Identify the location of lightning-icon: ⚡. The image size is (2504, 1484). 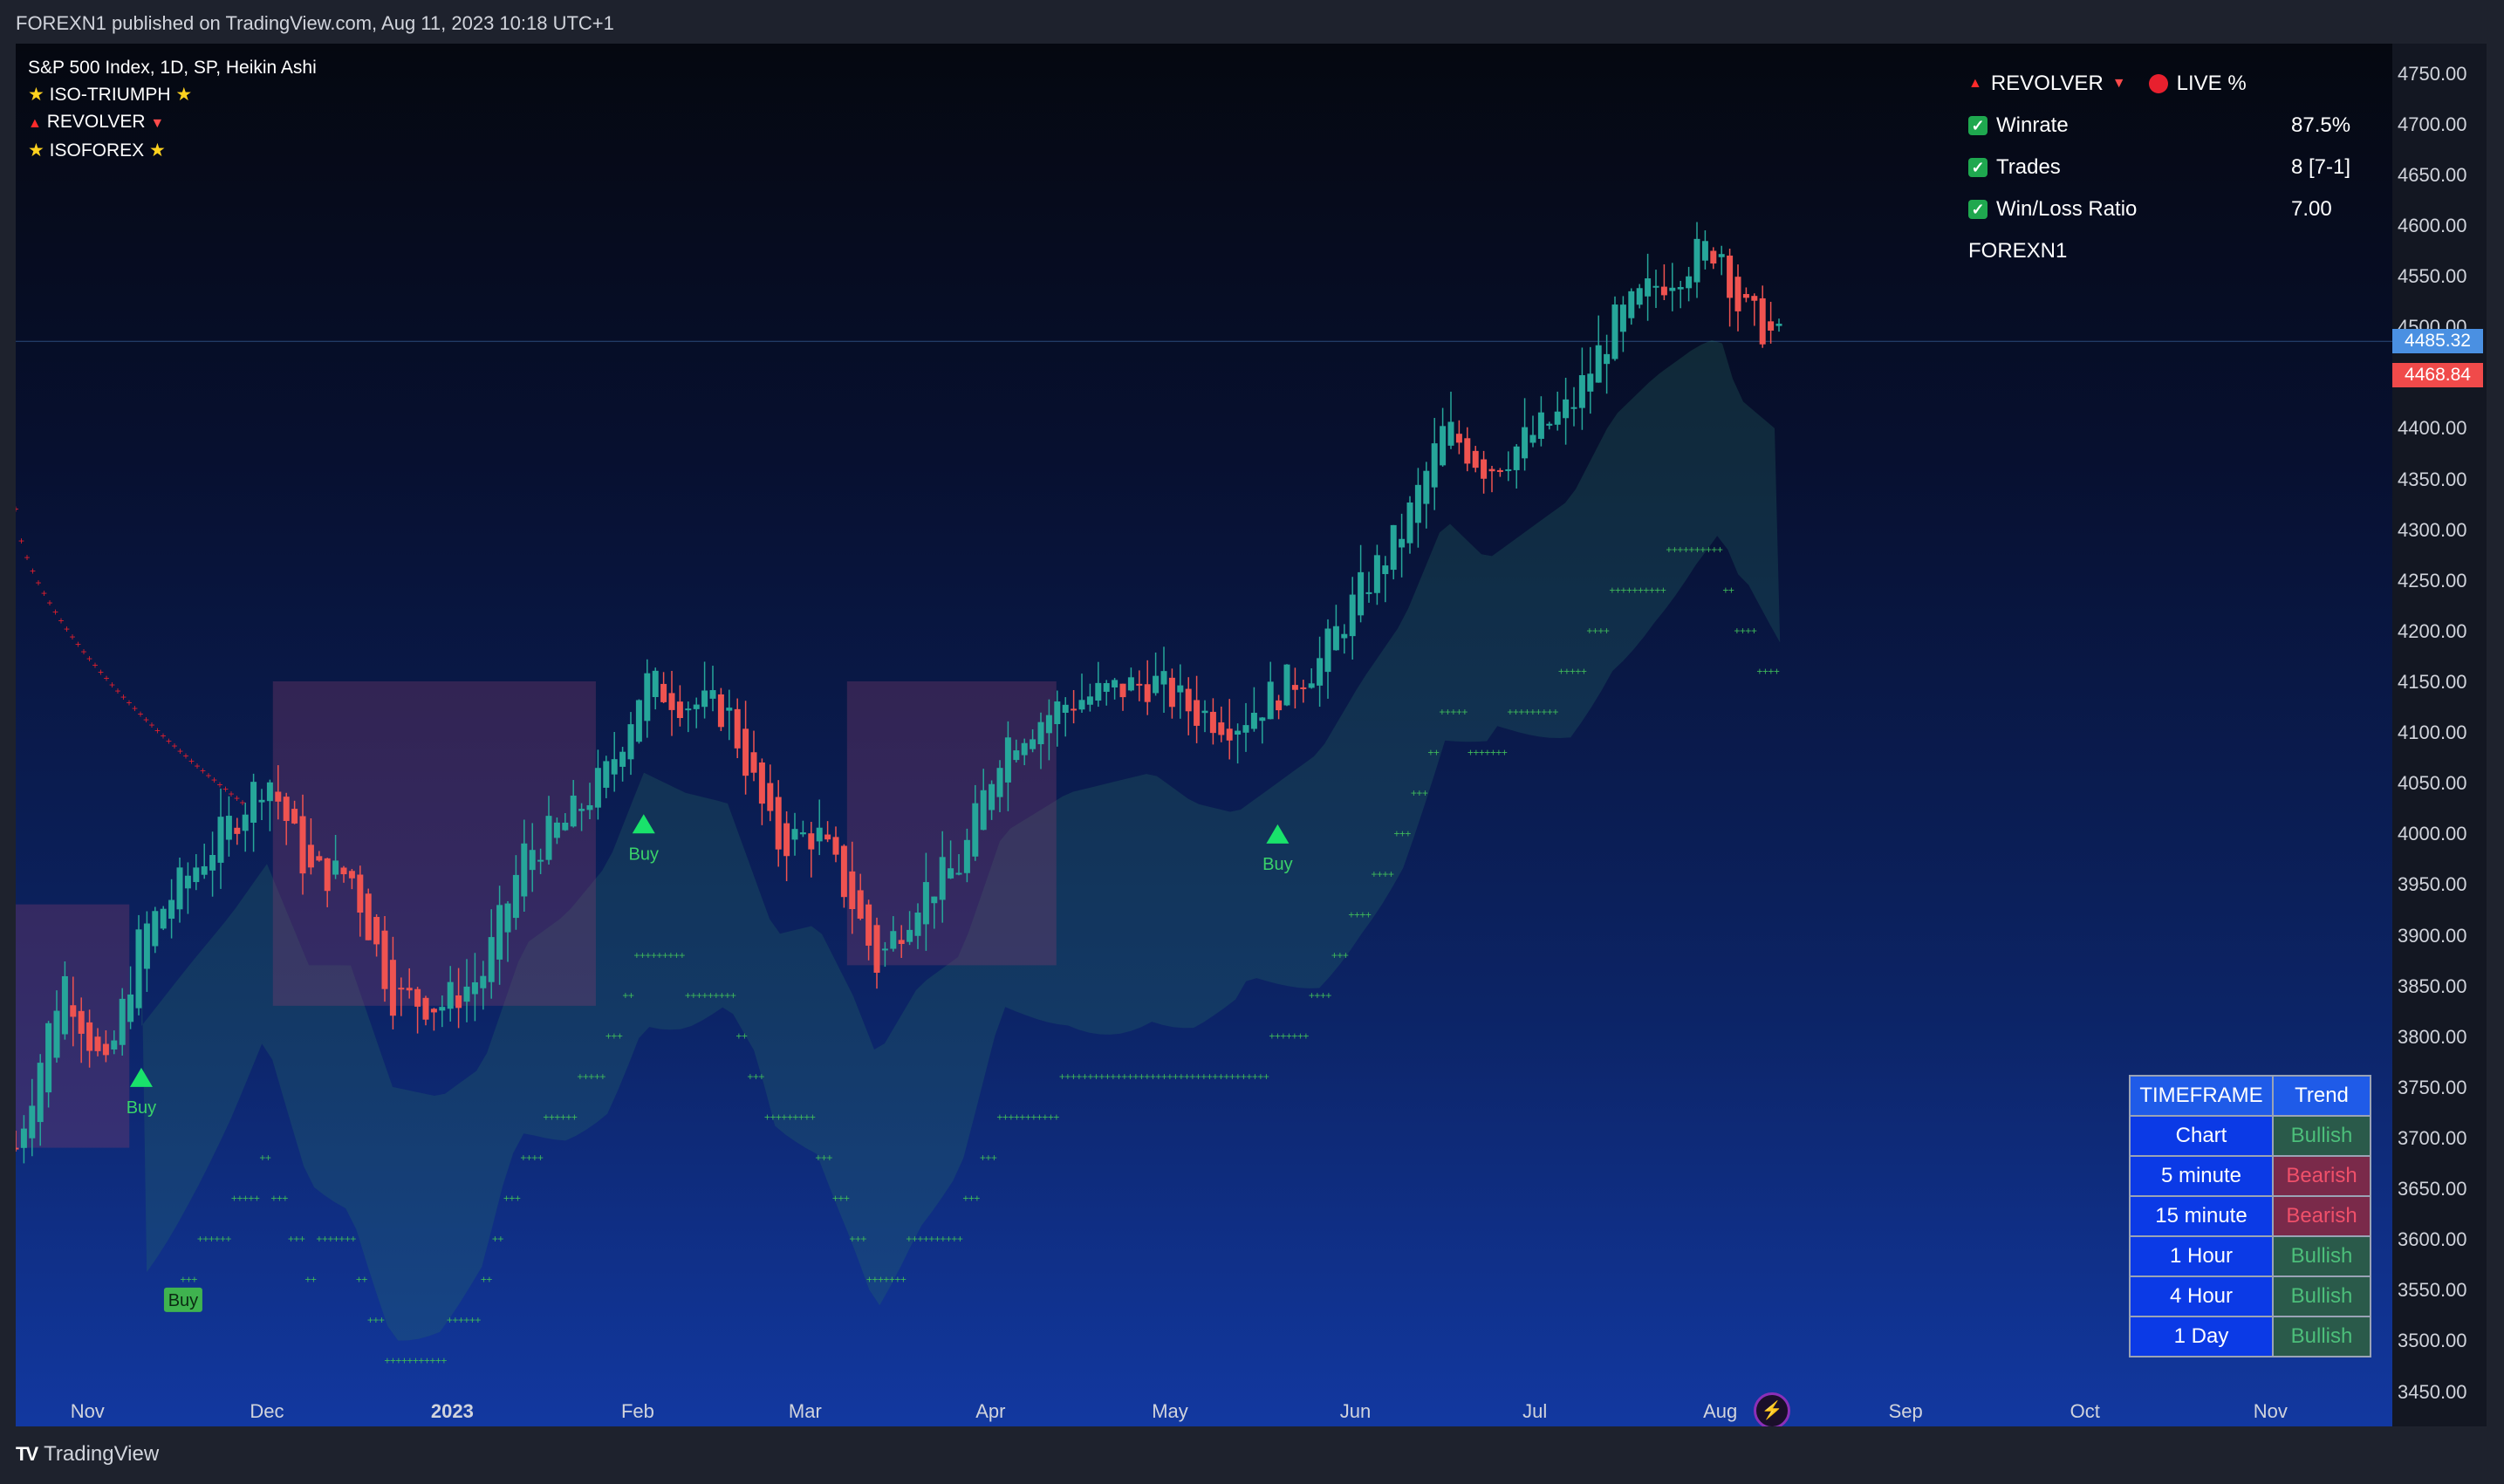
(1772, 1409).